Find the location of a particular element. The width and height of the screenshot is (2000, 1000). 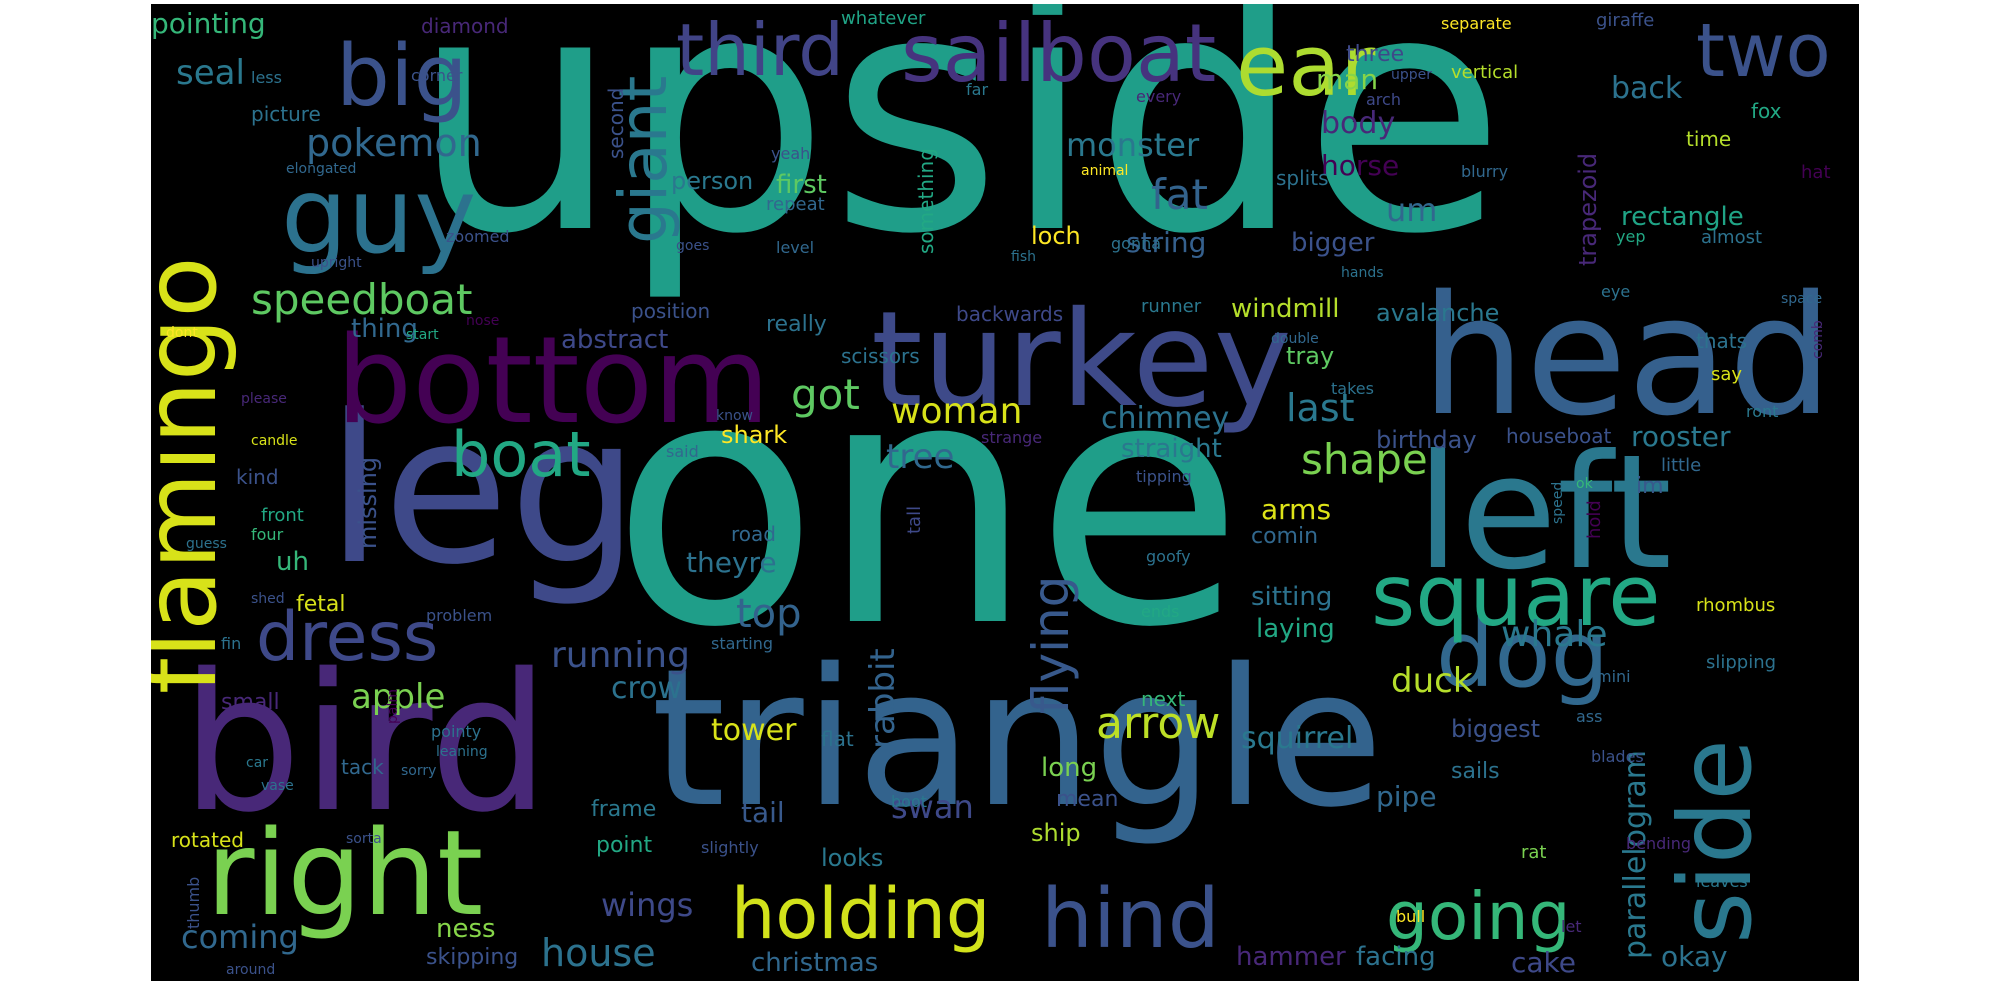

word-long: long is located at coordinates (1069, 768).